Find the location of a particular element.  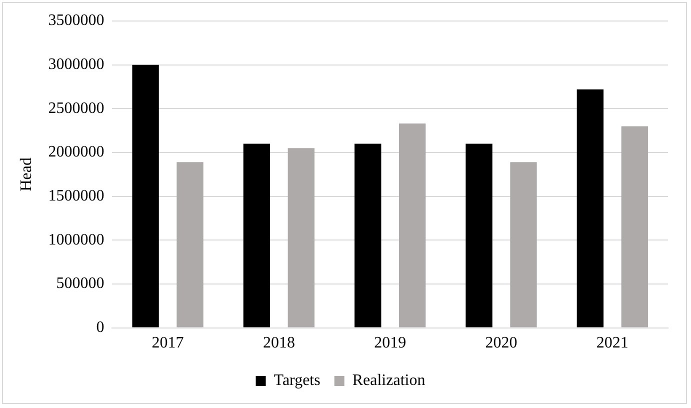

y-tick-label: 3500000 is located at coordinates (76, 21).